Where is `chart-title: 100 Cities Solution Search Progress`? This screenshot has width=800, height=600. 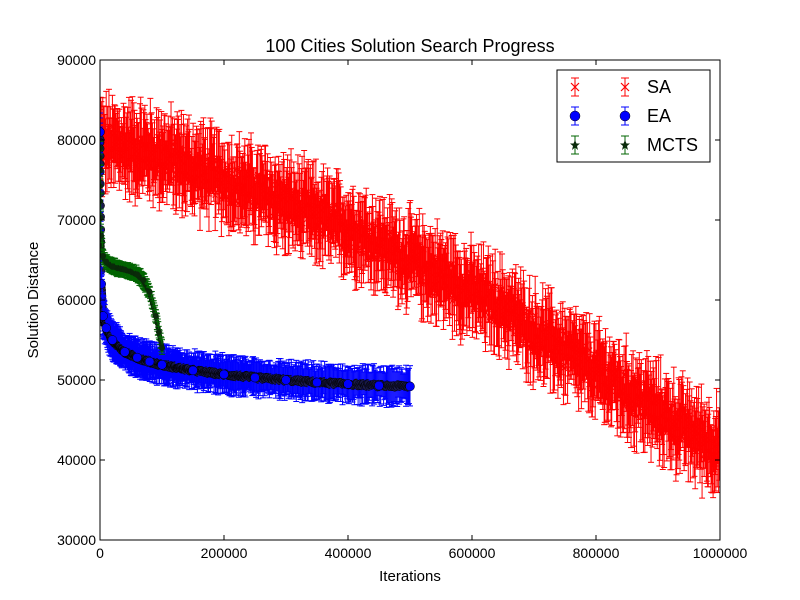 chart-title: 100 Cities Solution Search Progress is located at coordinates (409, 46).